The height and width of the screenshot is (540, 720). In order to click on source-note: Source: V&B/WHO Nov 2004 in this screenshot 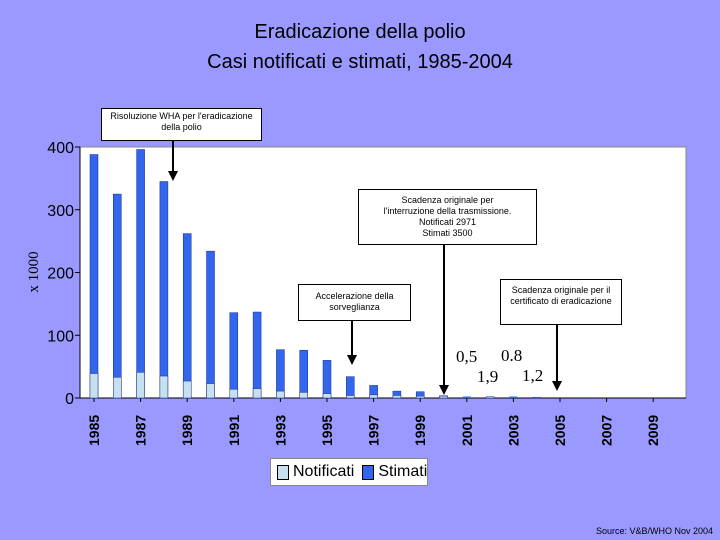, I will do `click(655, 531)`.